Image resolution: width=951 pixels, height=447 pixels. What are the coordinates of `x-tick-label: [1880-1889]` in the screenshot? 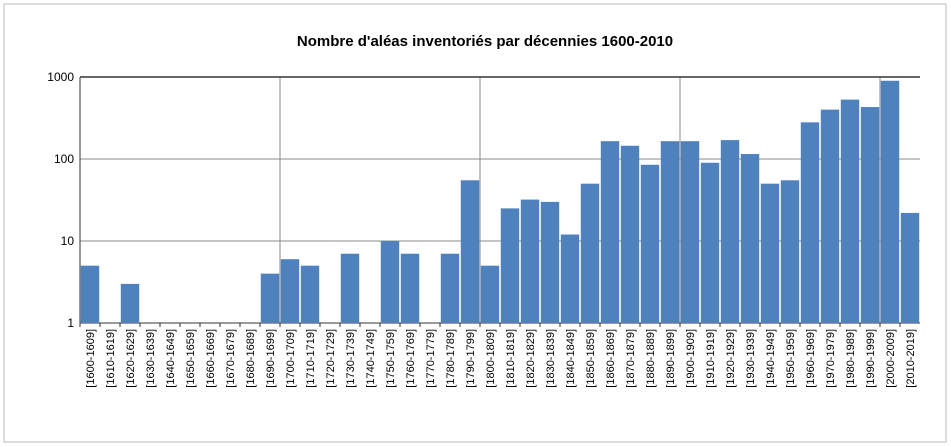 It's located at (651, 358).